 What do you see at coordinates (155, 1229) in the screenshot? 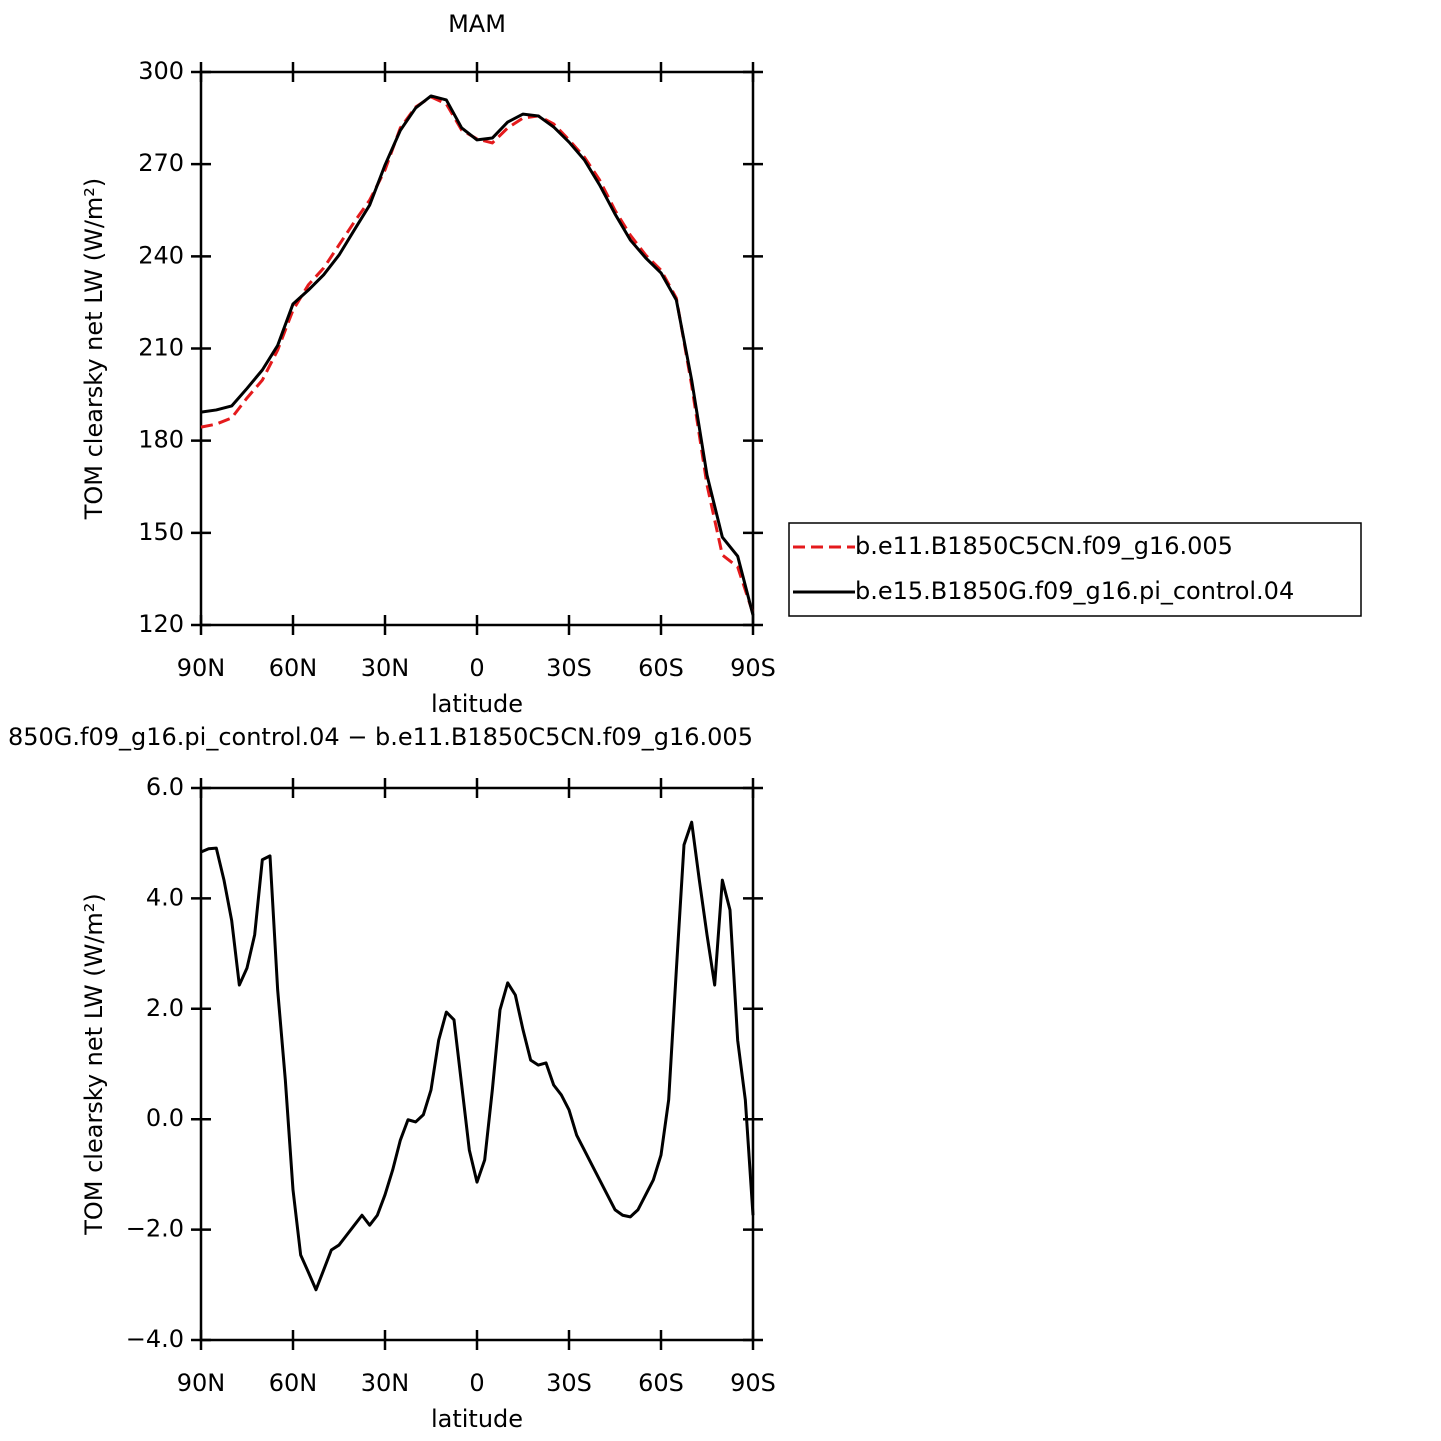
I see `y-tick-label: −2.0` at bounding box center [155, 1229].